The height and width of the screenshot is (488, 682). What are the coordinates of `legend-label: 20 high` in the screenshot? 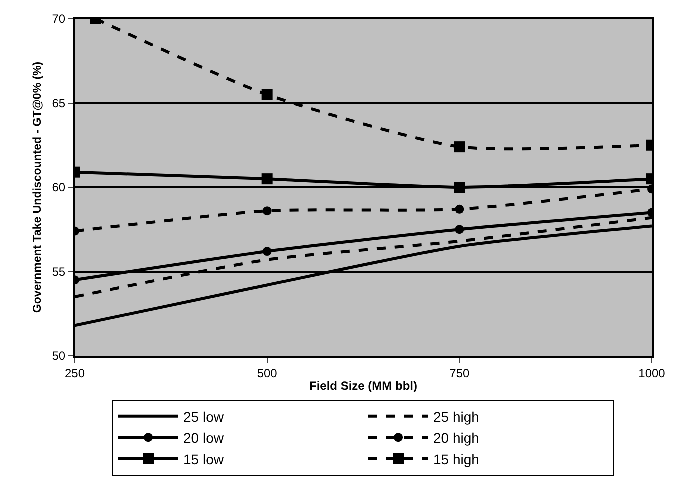 It's located at (457, 438).